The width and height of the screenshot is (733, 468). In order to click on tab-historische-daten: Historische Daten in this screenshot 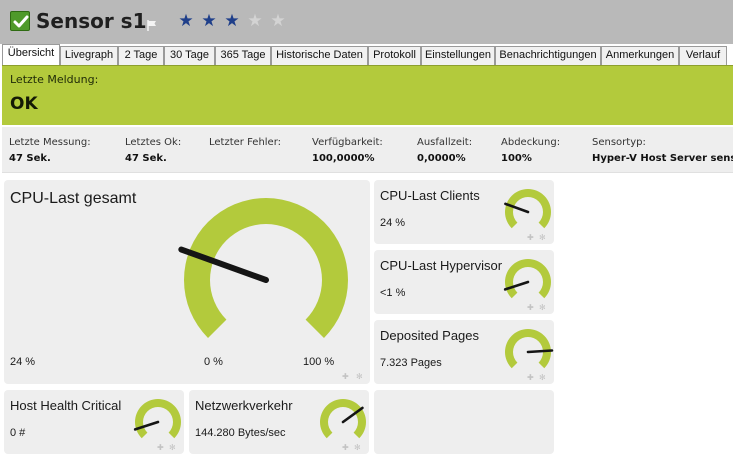, I will do `click(319, 55)`.